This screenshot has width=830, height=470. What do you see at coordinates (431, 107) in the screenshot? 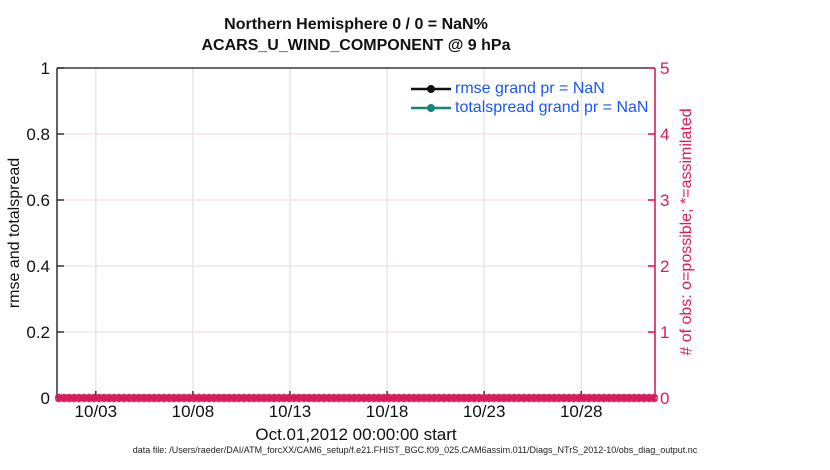
I see `totalspread-line-marker-icon` at bounding box center [431, 107].